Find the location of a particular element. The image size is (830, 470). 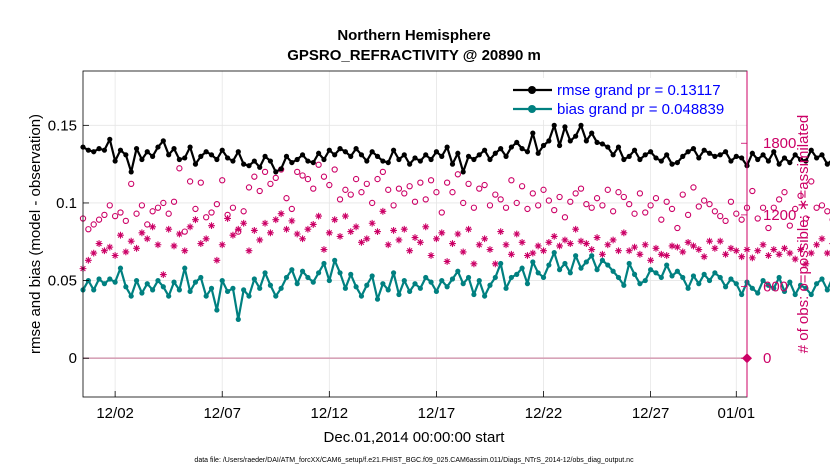

x-axis-label: Dec.01,2014 00:00:00 start is located at coordinates (415, 437).